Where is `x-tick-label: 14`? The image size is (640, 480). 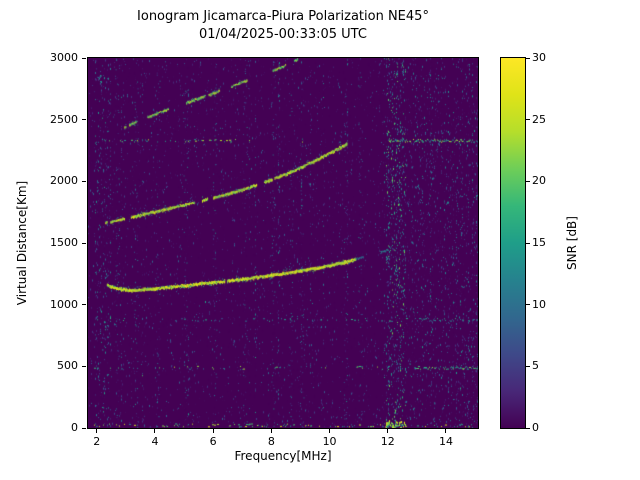
x-tick-label: 14 is located at coordinates (445, 441).